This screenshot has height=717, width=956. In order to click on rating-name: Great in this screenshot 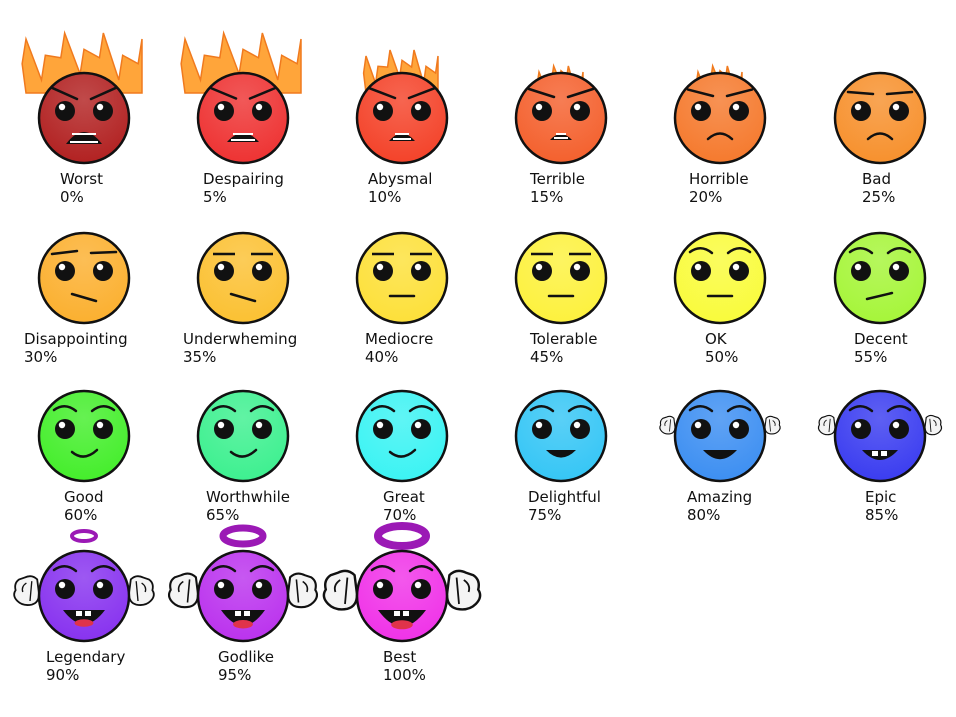, I will do `click(404, 497)`.